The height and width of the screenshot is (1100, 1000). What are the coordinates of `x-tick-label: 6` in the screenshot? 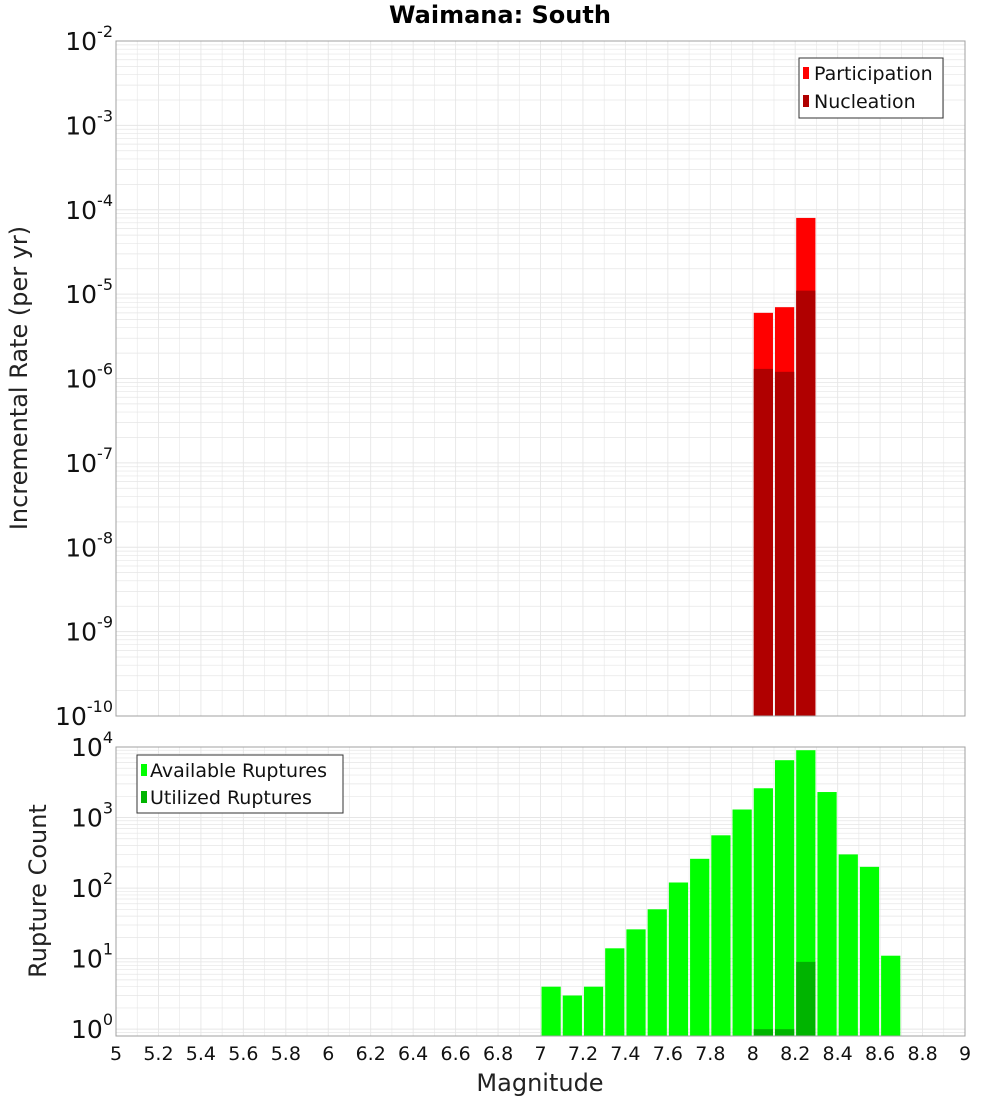 It's located at (328, 1054).